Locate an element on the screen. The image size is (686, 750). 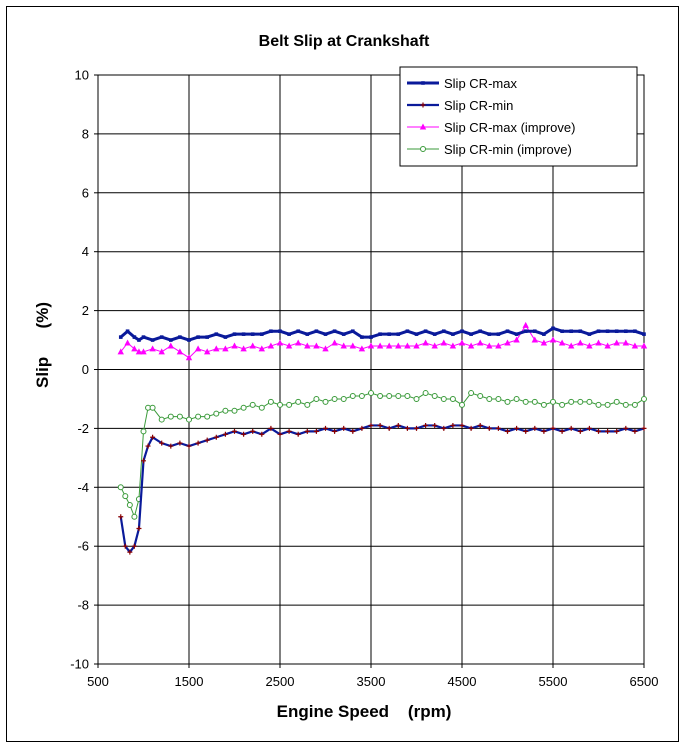
legend-item: Slip CR-max (improve) is located at coordinates (491, 127).